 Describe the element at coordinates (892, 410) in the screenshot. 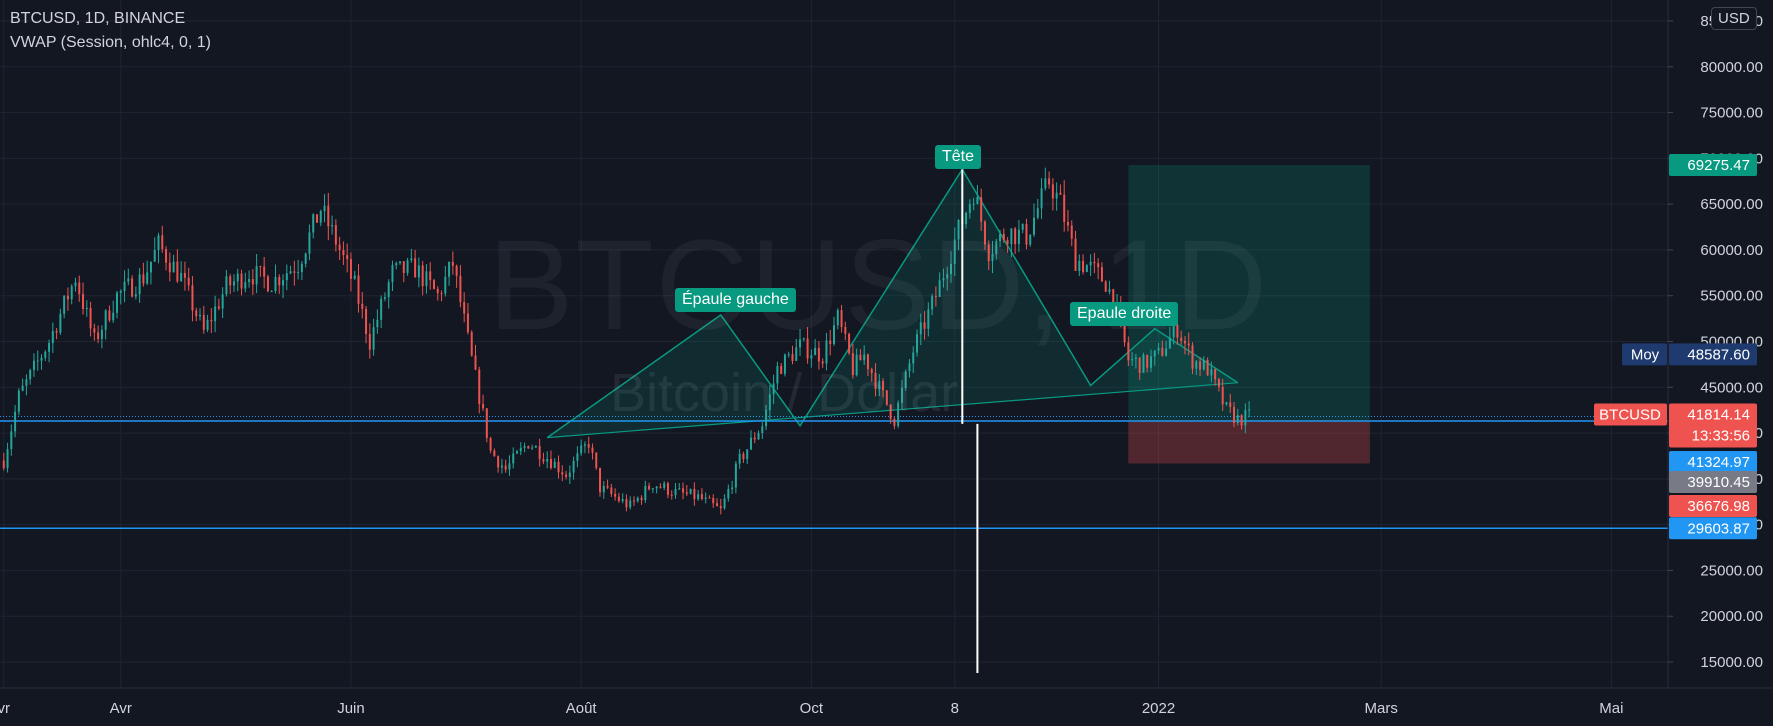

I see `neckline` at that location.